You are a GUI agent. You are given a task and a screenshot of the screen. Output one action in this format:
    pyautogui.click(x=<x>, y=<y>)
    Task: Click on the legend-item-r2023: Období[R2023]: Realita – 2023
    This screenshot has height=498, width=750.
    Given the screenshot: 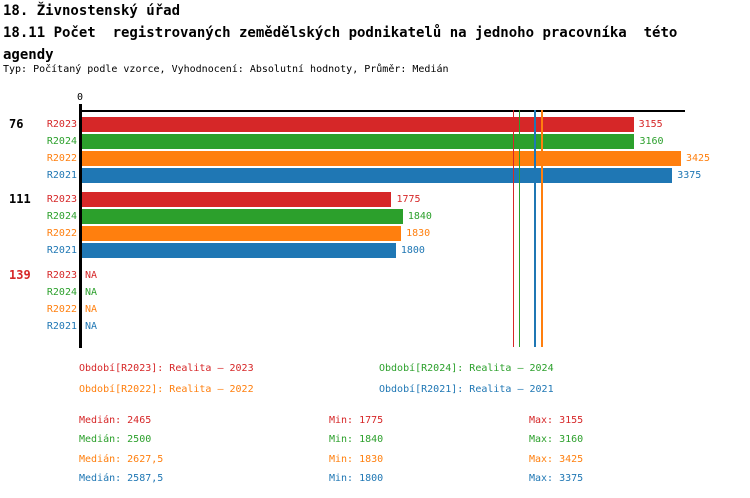 What is the action you would take?
    pyautogui.click(x=166, y=368)
    